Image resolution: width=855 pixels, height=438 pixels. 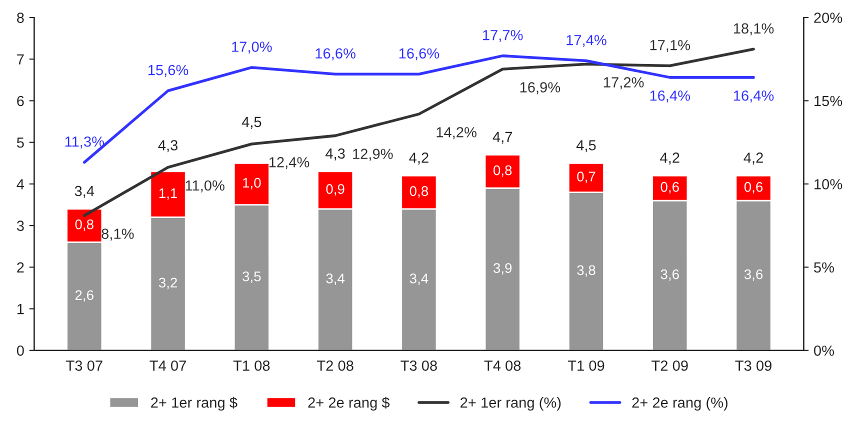 I want to click on data-label: 12,4%, so click(x=289, y=163).